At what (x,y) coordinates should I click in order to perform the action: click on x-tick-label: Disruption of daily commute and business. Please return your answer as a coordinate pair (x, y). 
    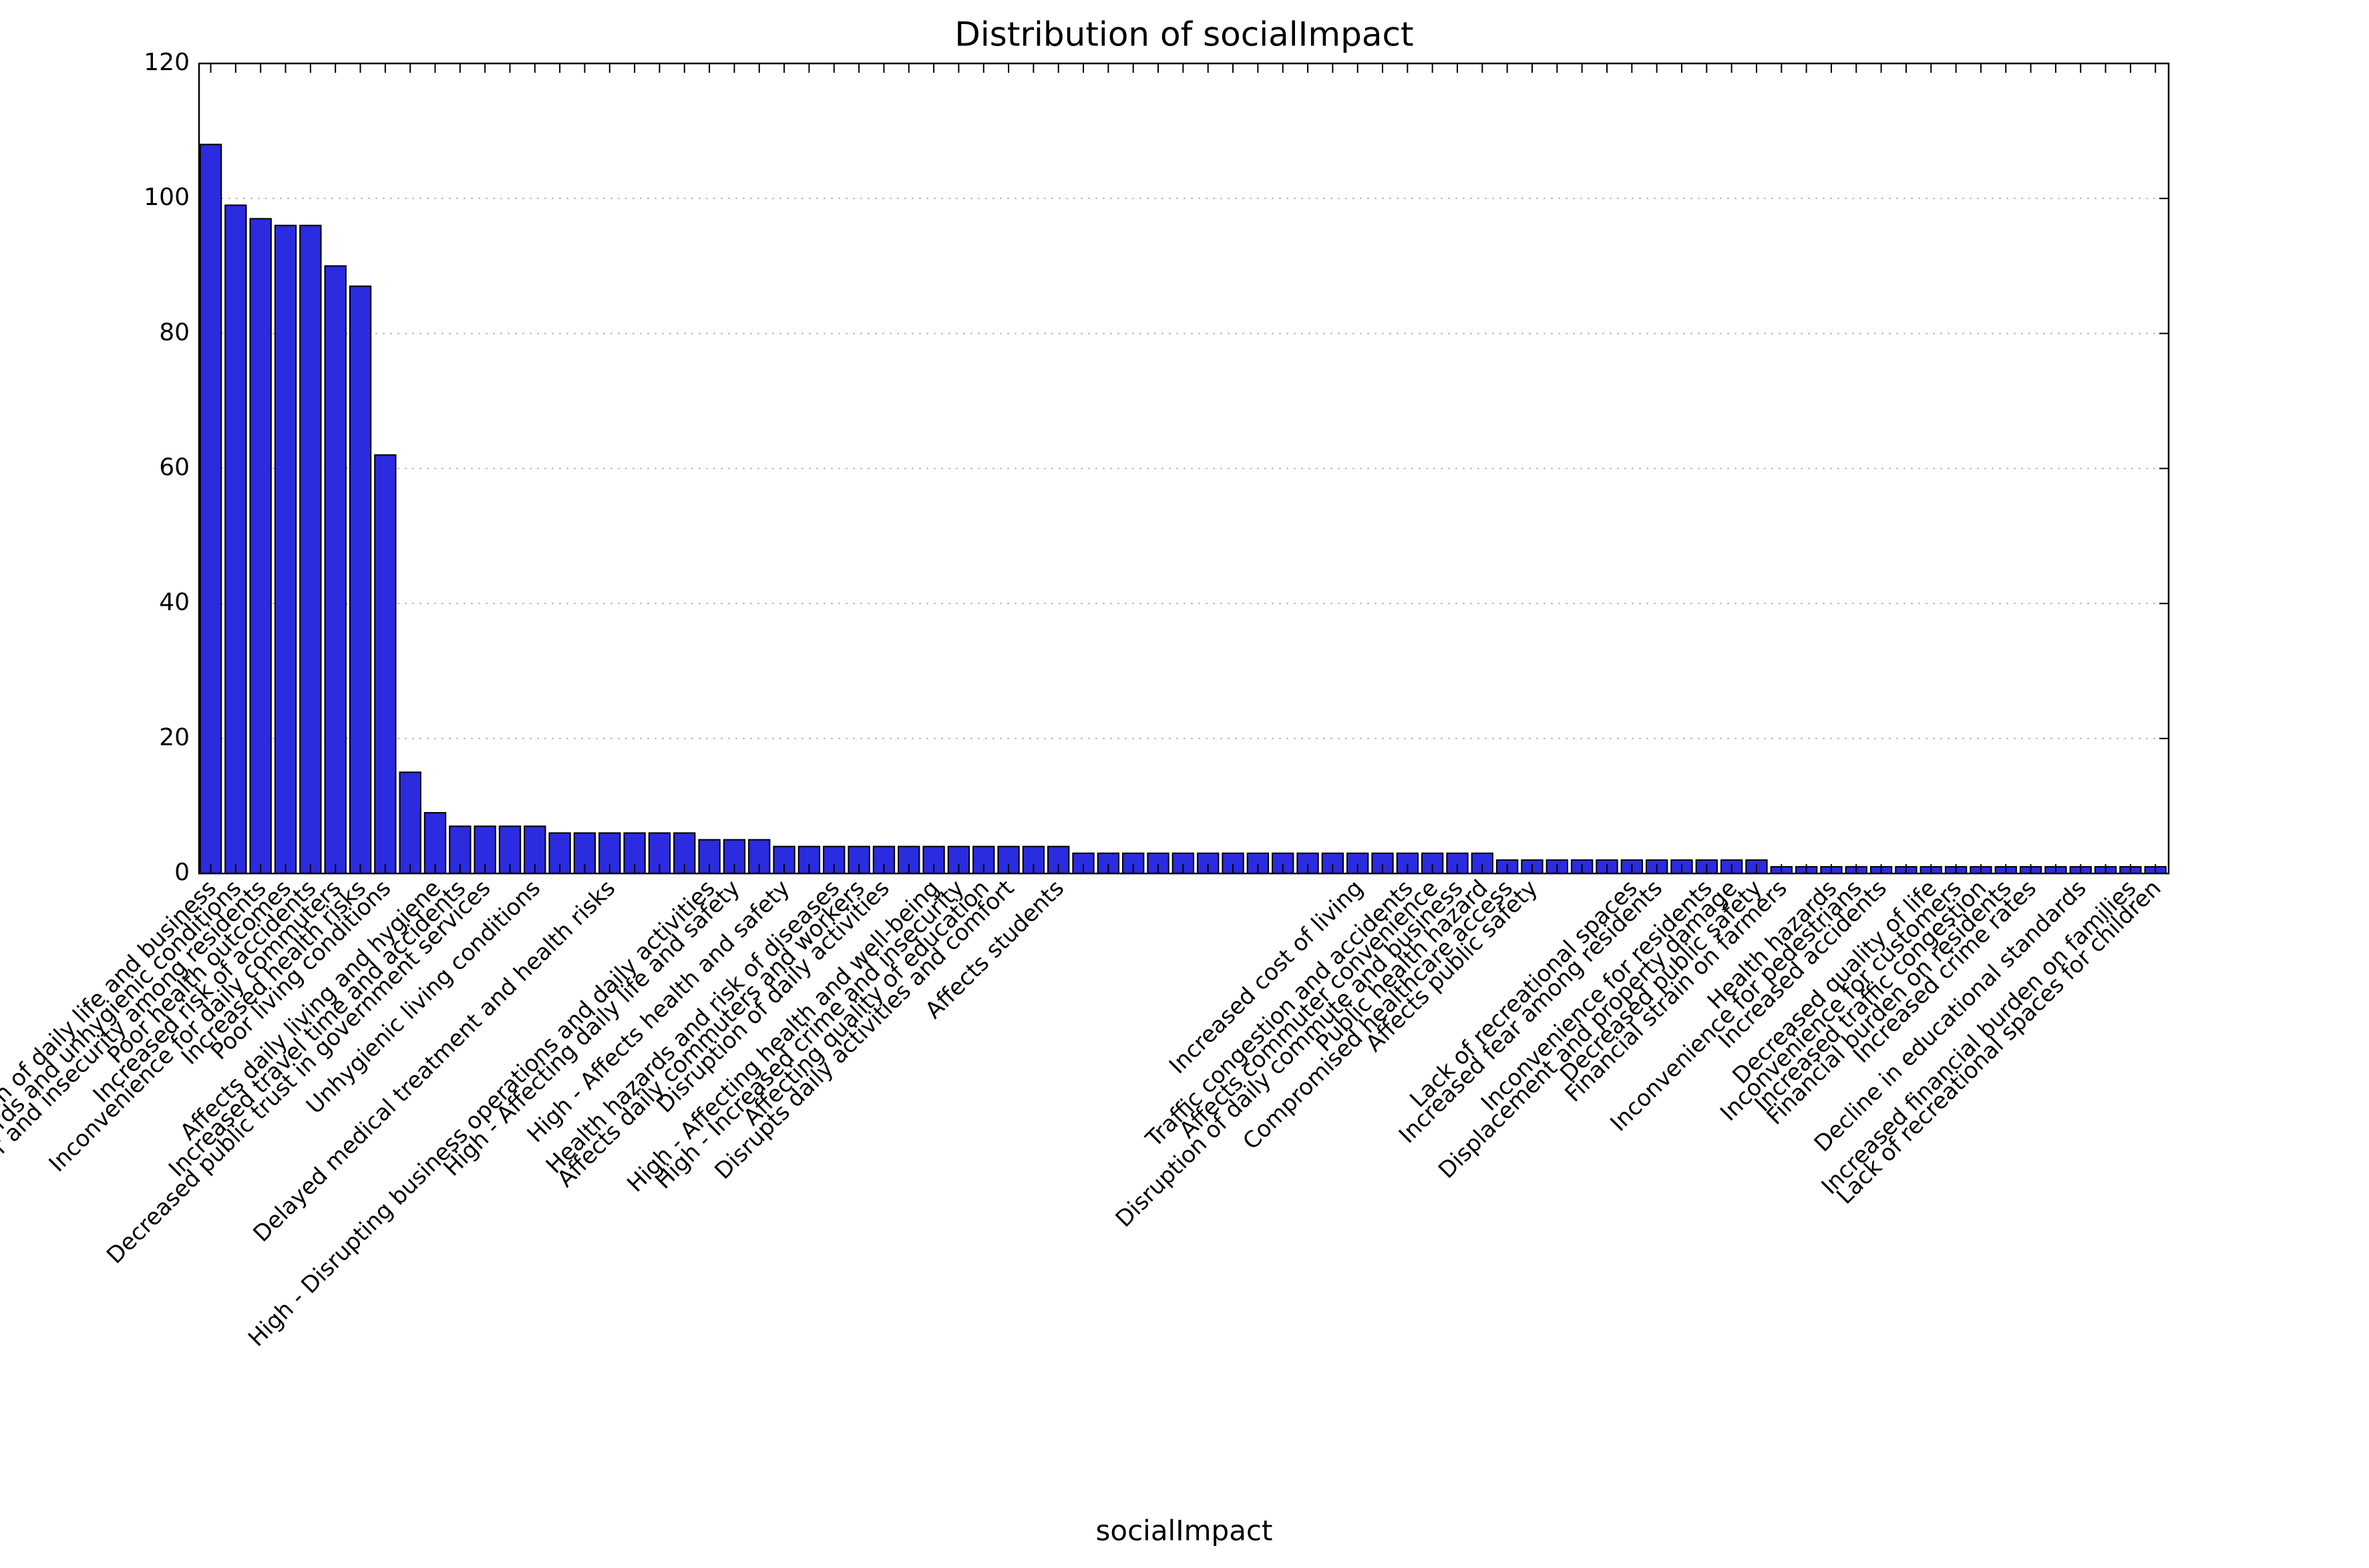
    Looking at the image, I should click on (1290, 1054).